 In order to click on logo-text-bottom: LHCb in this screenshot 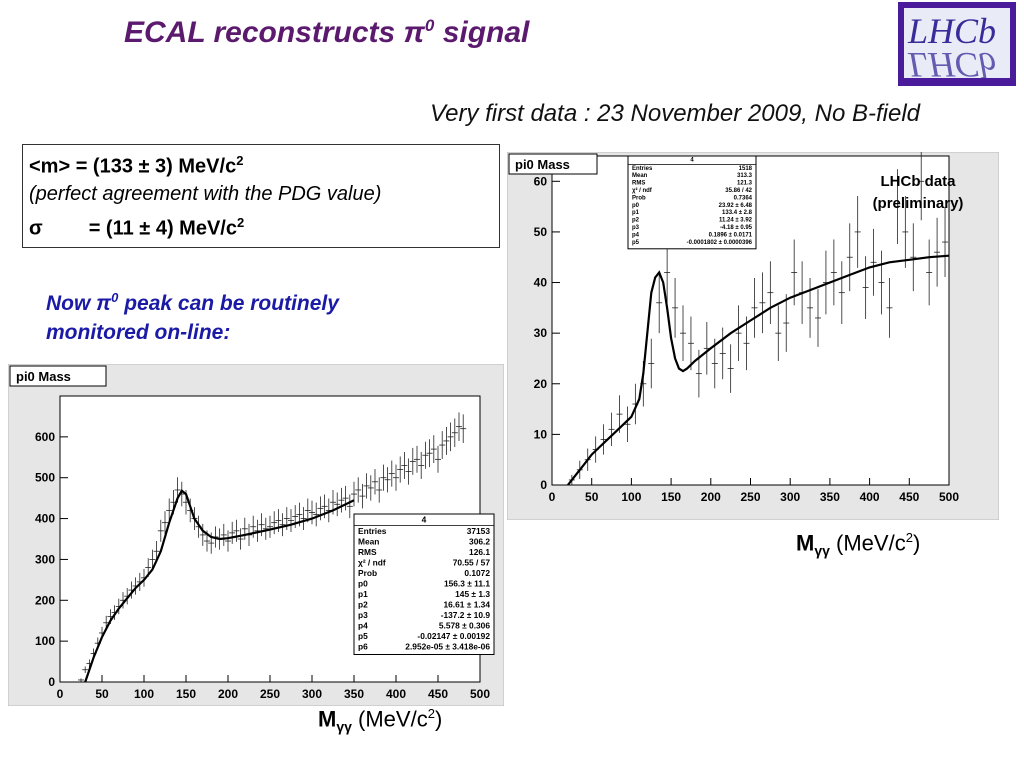, I will do `click(952, 65)`.